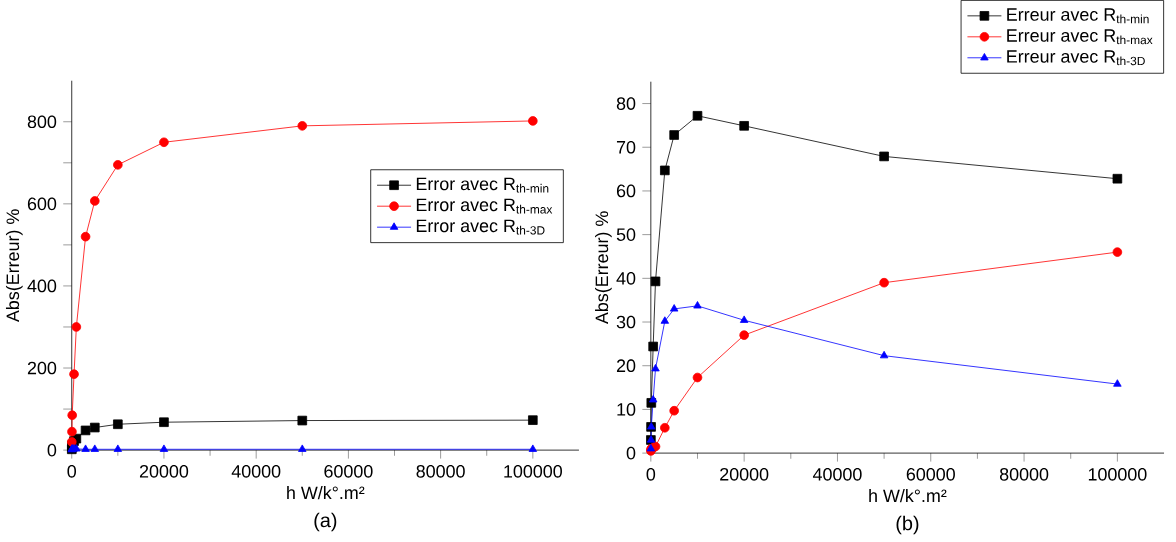  I want to click on legend-label: Error avec R$_{th-min}$, so click(482, 185).